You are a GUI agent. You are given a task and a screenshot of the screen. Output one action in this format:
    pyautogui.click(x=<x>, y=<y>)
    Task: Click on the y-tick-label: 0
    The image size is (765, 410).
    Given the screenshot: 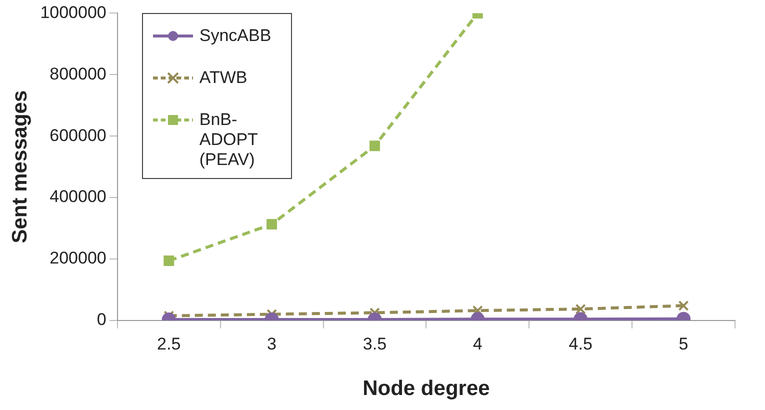 What is the action you would take?
    pyautogui.click(x=101, y=320)
    